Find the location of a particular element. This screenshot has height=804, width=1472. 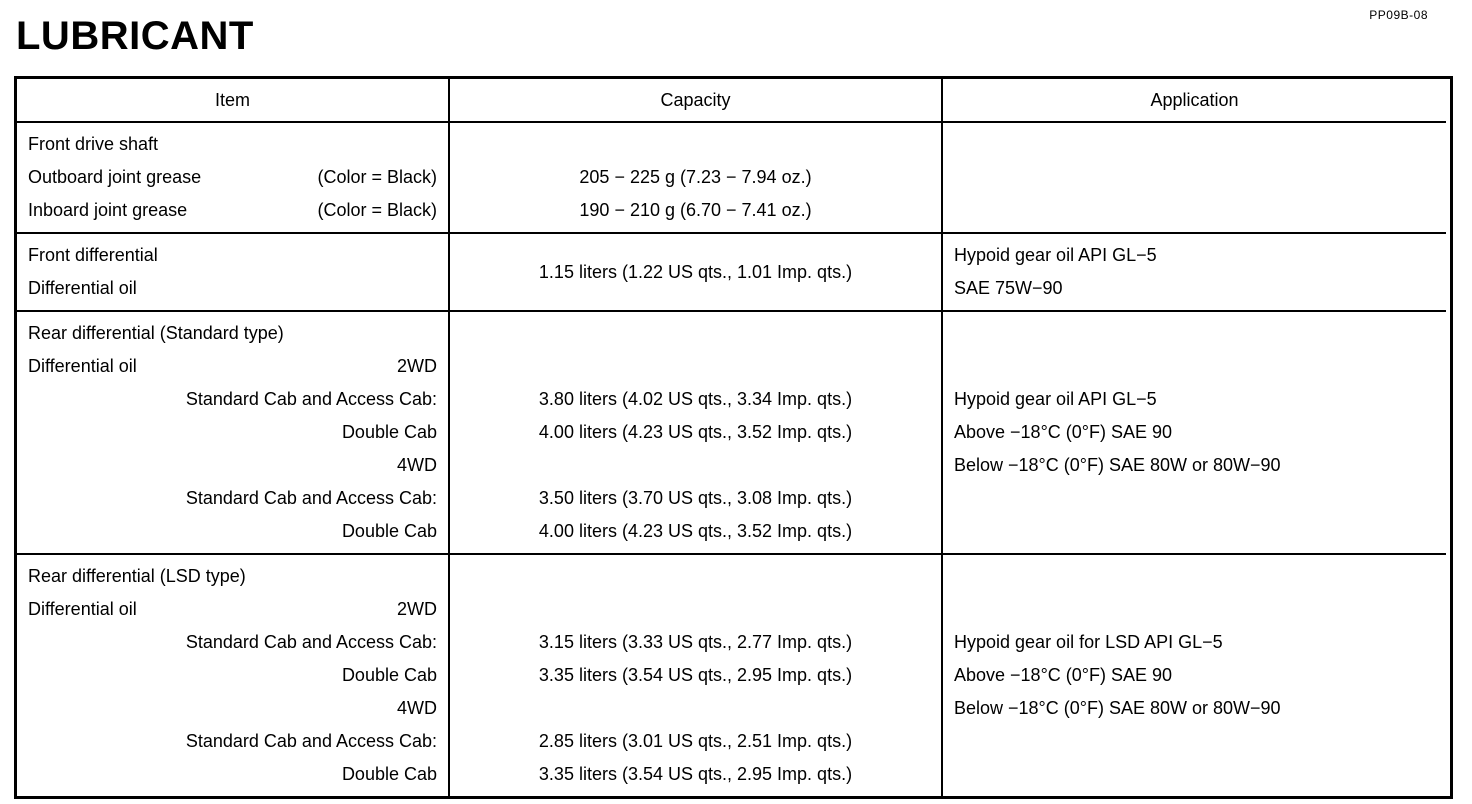

doc-code: PP09B-08 is located at coordinates (1398, 15).